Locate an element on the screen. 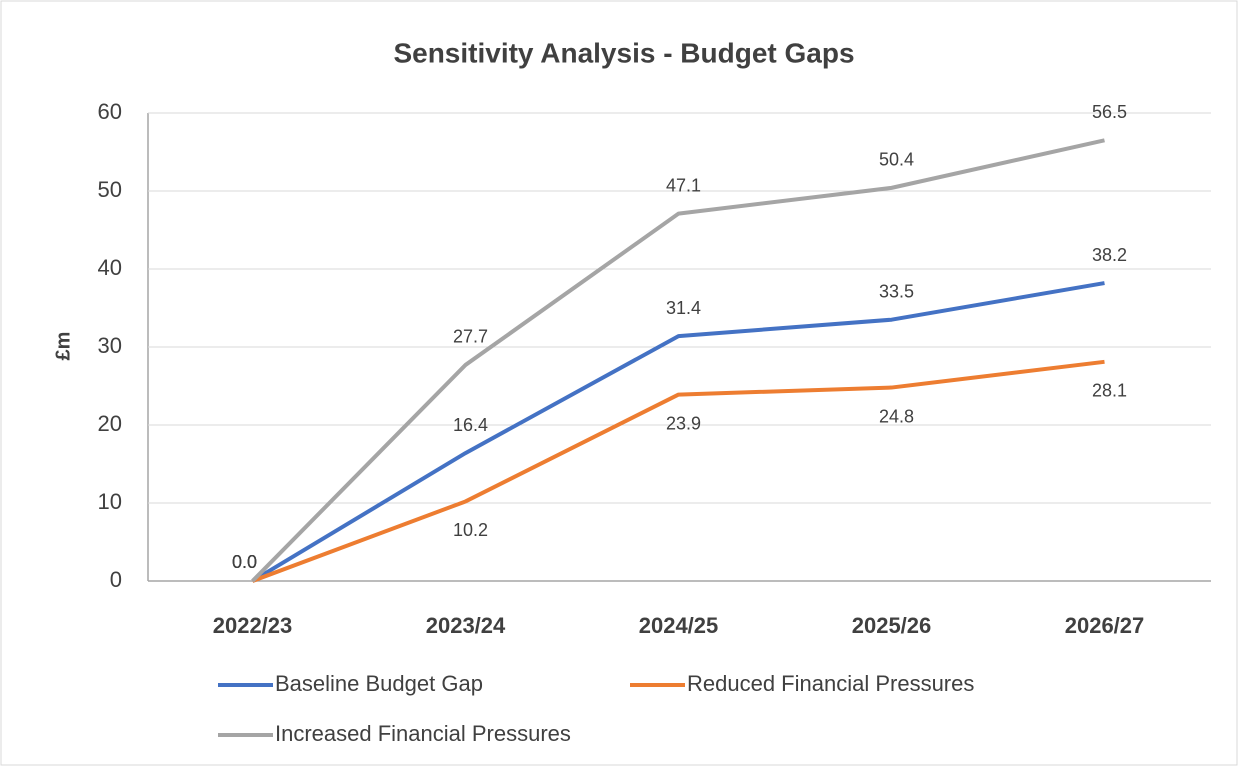  x-tick-label: 2025/26 is located at coordinates (892, 625).